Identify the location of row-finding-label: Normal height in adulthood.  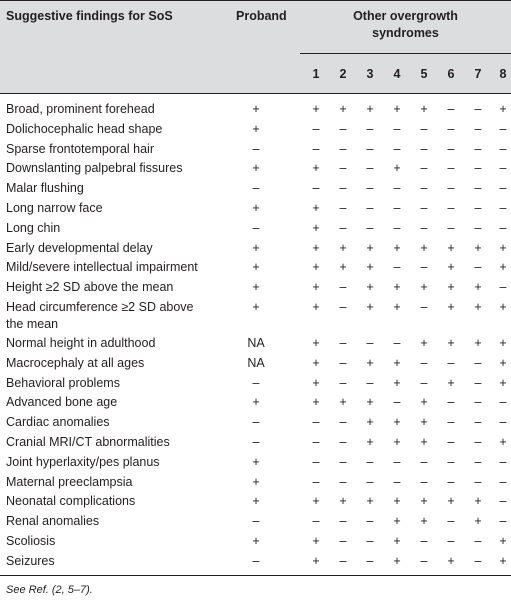
(81, 342).